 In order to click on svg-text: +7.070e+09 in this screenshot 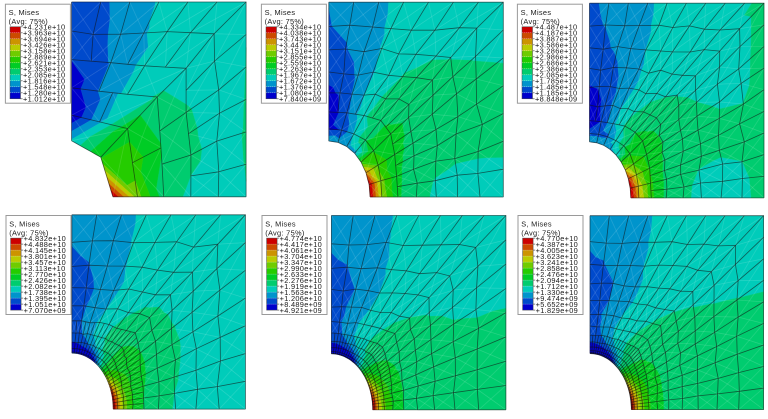, I will do `click(45, 310)`.